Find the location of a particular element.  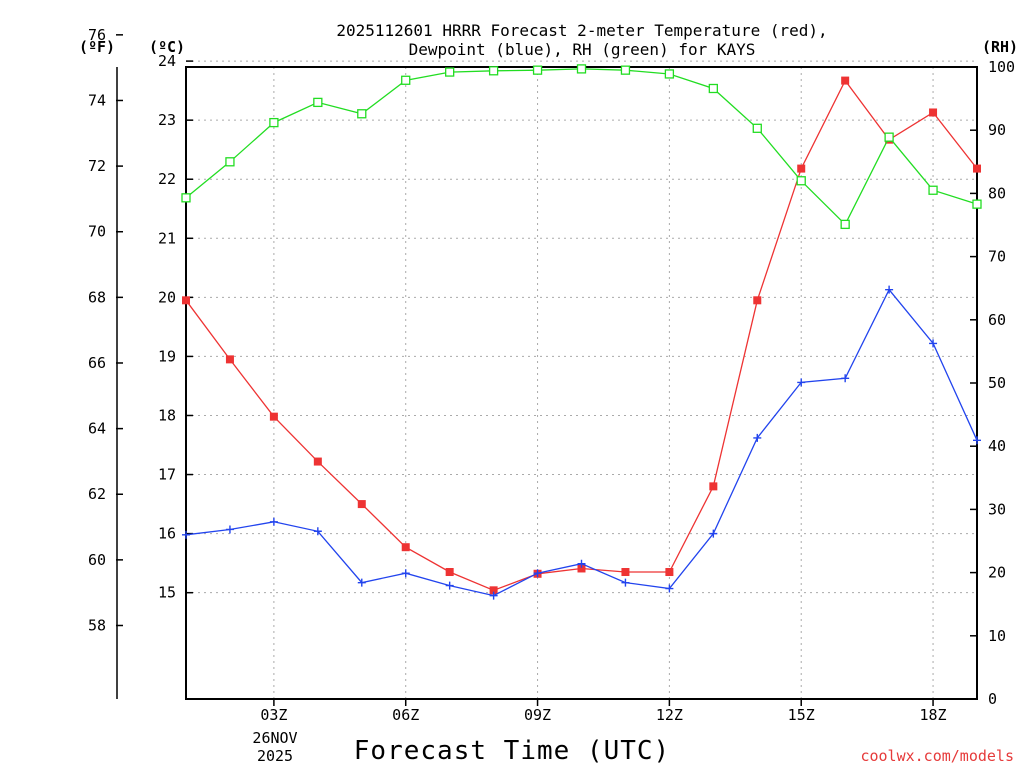

rh-tick-label: 60 is located at coordinates (997, 320).